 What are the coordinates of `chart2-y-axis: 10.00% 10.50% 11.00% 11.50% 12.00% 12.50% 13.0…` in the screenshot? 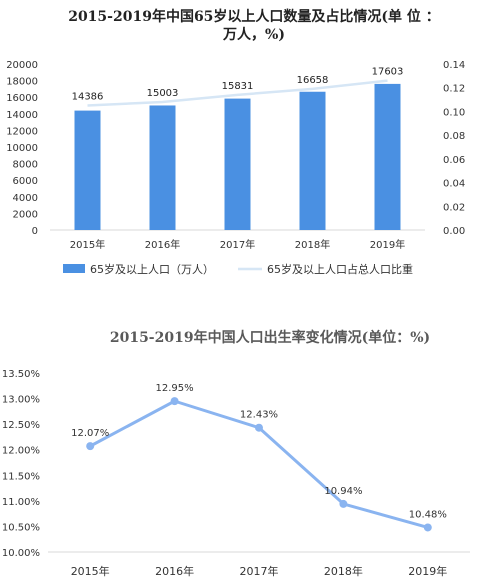 It's located at (21, 464).